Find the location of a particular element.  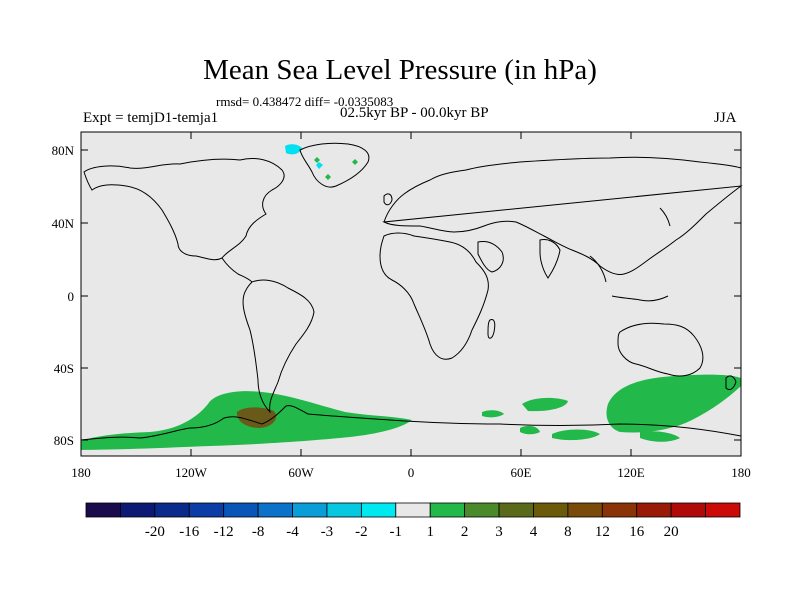

colorbar-labels: -20 -16 -12 -8 -4 -3 -2 -1 1 2 3 4 8 12 16 20 is located at coordinates (412, 532).